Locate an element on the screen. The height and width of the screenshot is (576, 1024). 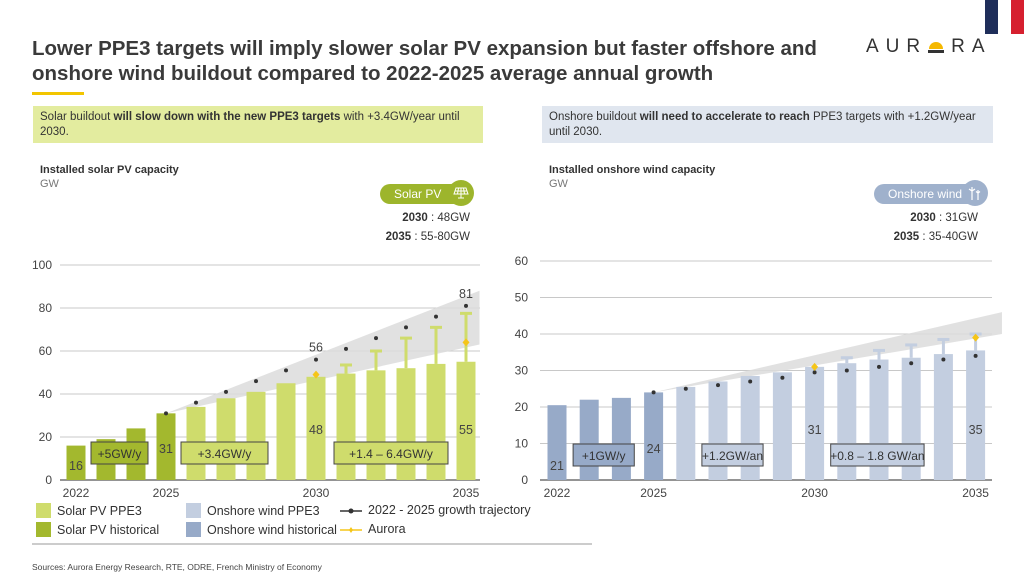
legend-label: Onshore wind historical is located at coordinates (272, 529).